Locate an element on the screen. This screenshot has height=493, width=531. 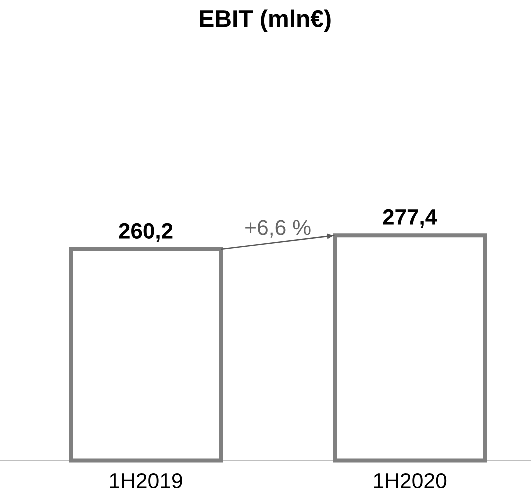
chart-title: EBIT (mln€) is located at coordinates (265, 21).